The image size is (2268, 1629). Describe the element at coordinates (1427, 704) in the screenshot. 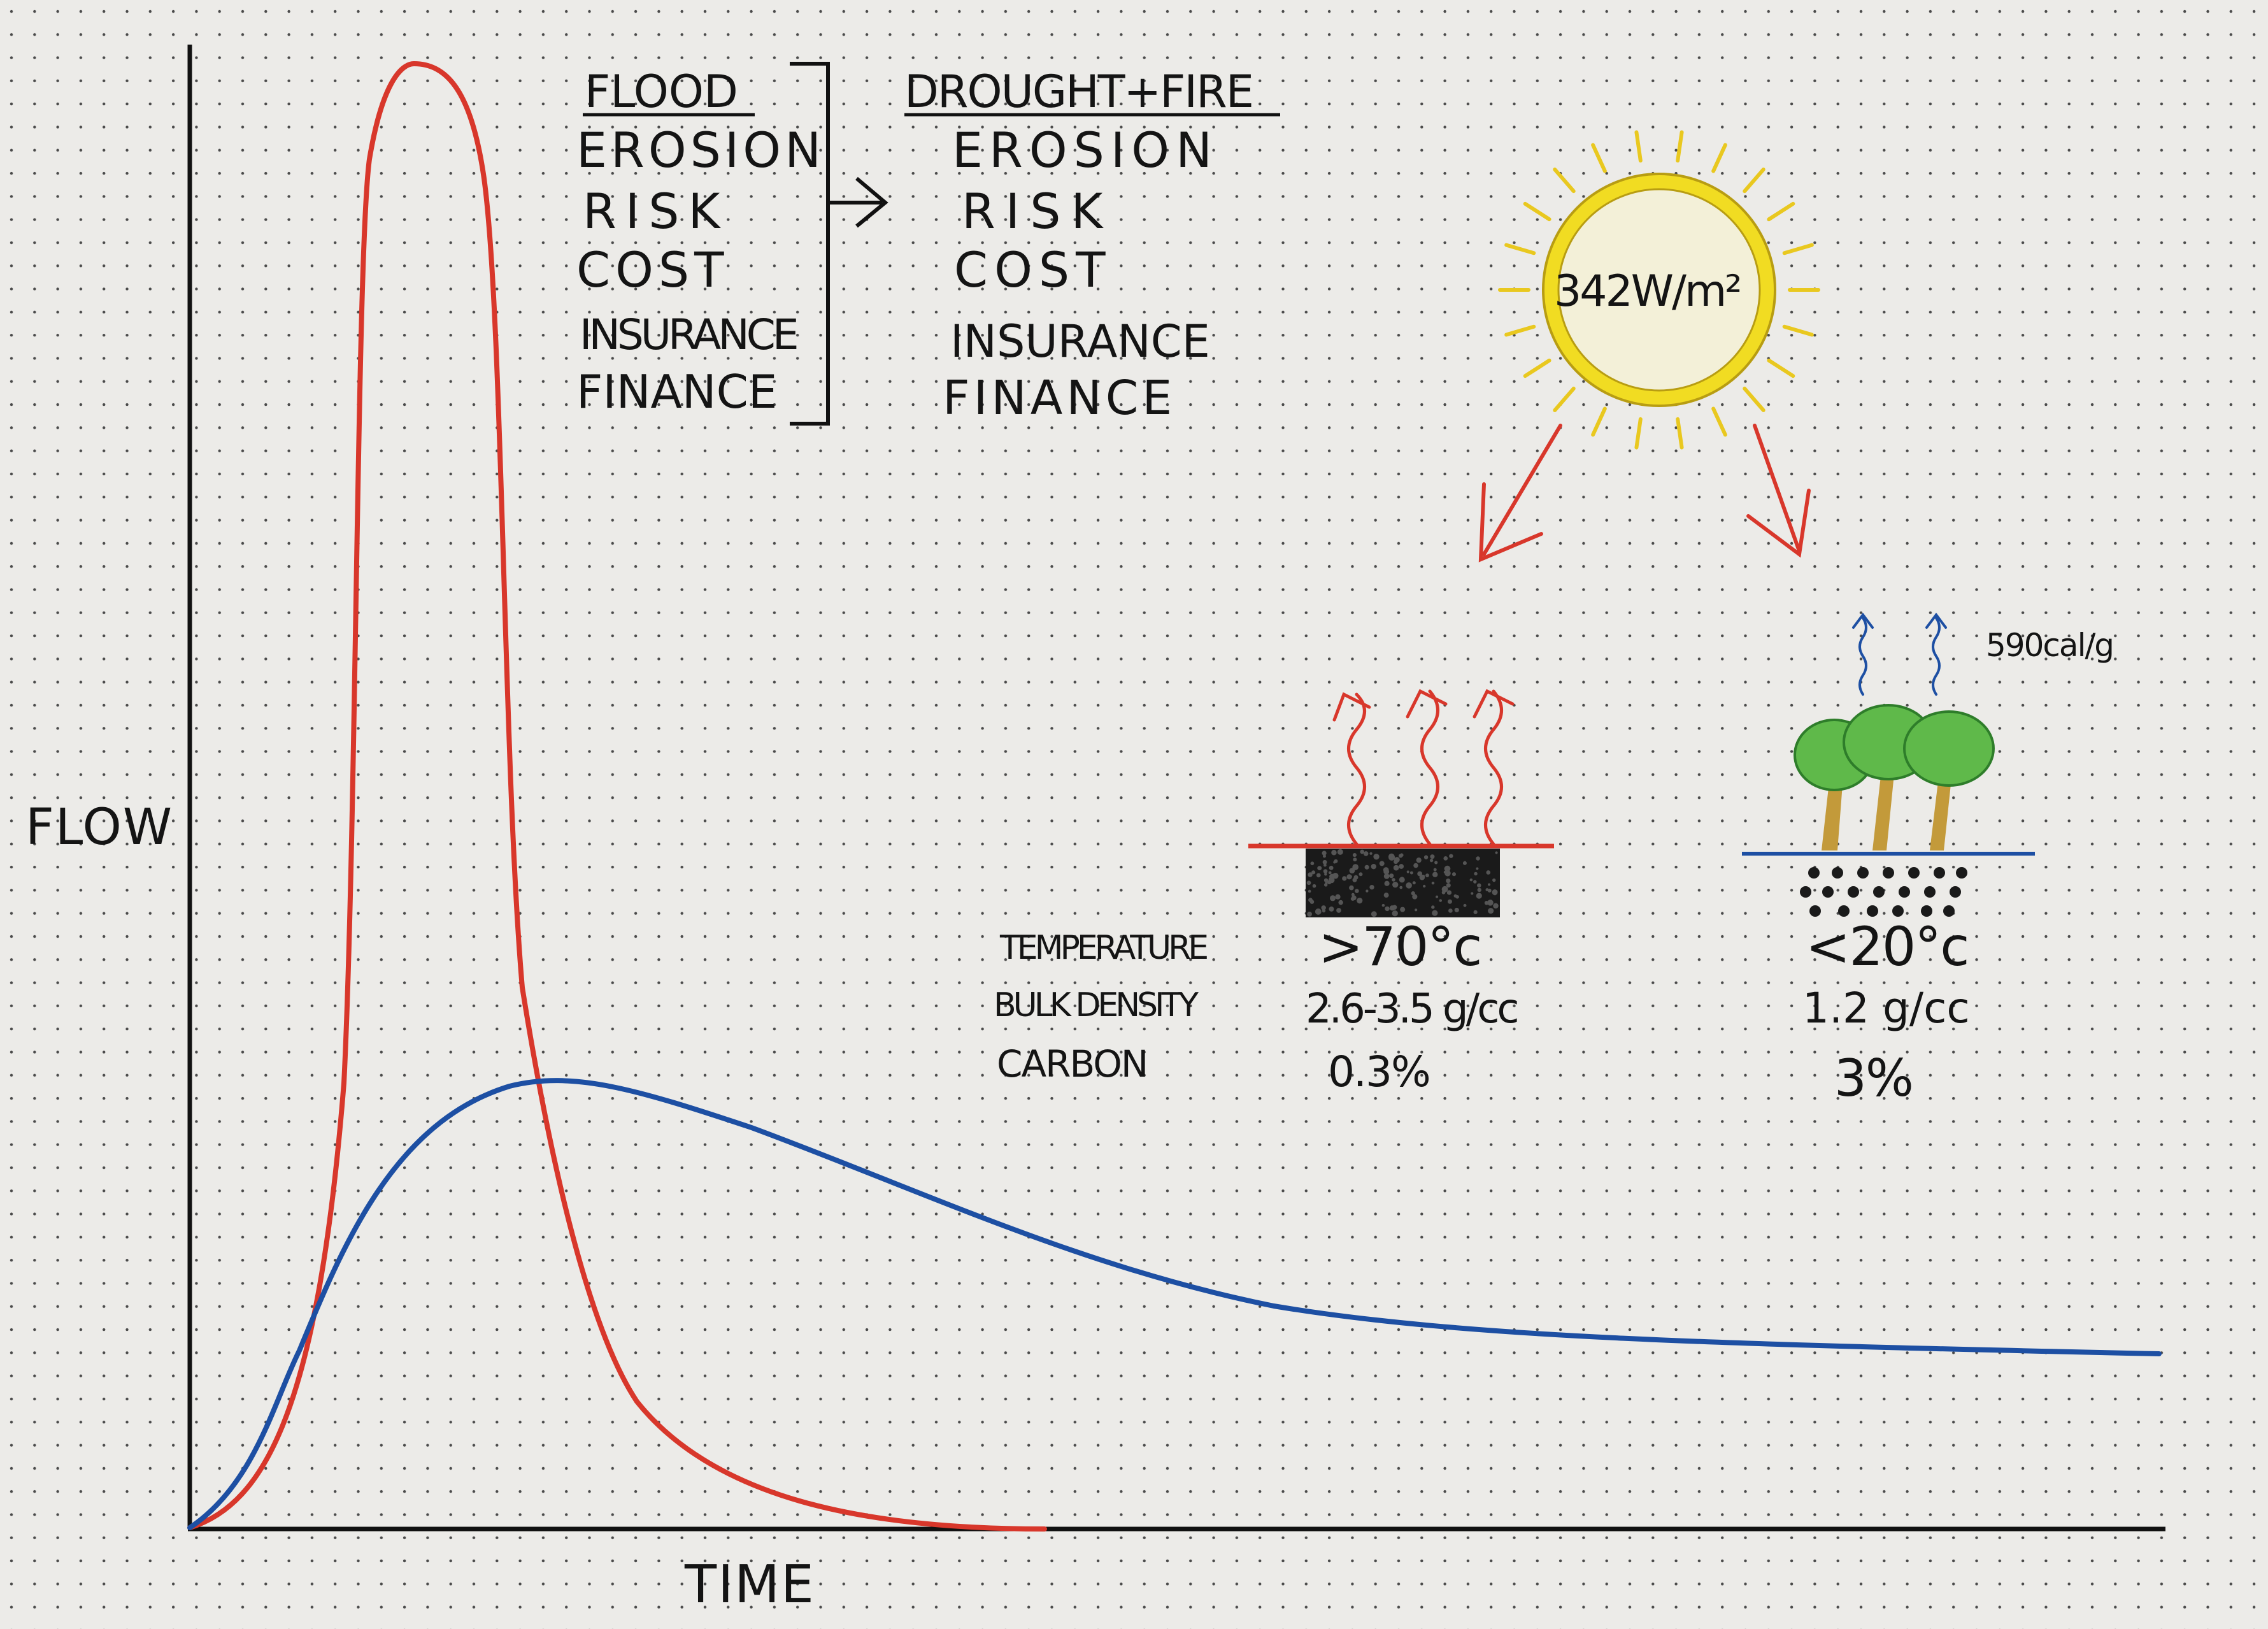

I see `heat-wave-arrow-icon` at that location.